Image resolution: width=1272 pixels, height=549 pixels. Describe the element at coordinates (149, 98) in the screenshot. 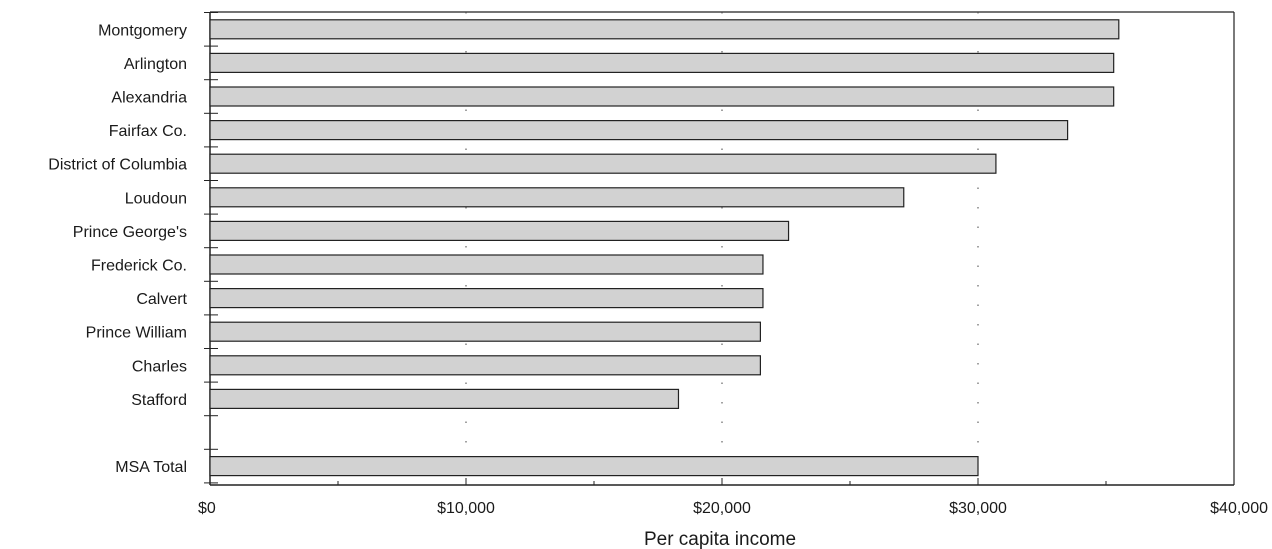

I see `category-label: Alexandria` at that location.